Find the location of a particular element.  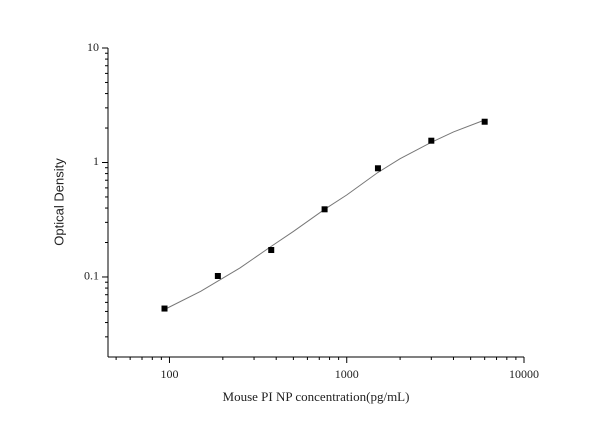

x-tick-label: 100 is located at coordinates (169, 374).